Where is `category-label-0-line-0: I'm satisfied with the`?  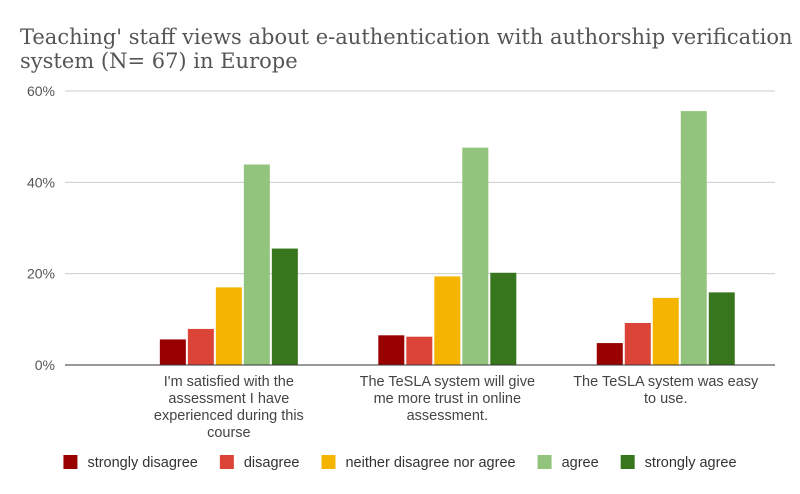
category-label-0-line-0: I'm satisfied with the is located at coordinates (229, 382).